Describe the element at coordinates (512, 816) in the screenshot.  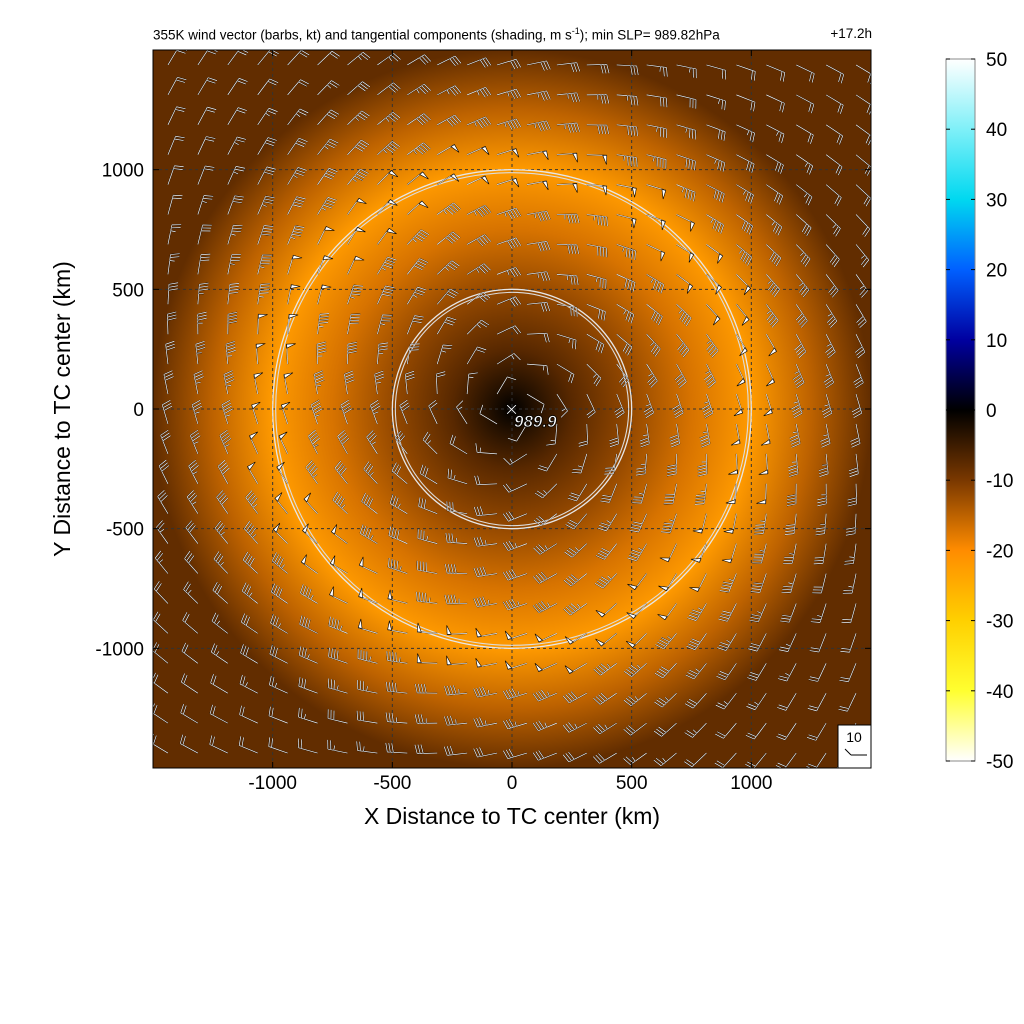
I see `x-axis-label: X Distance to TC center (km)` at that location.